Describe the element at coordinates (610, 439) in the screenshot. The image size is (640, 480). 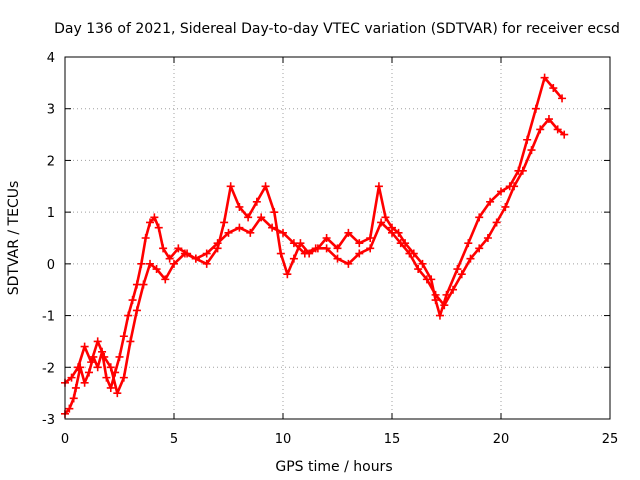
I see `x-tick-label: 25` at that location.